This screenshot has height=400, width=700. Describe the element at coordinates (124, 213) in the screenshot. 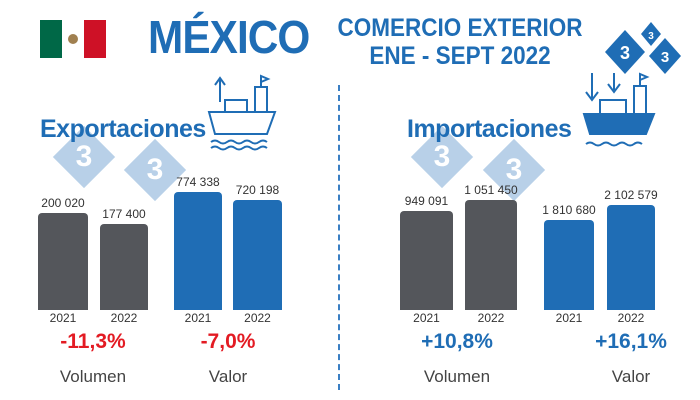

I see `value-label: 177 400` at that location.